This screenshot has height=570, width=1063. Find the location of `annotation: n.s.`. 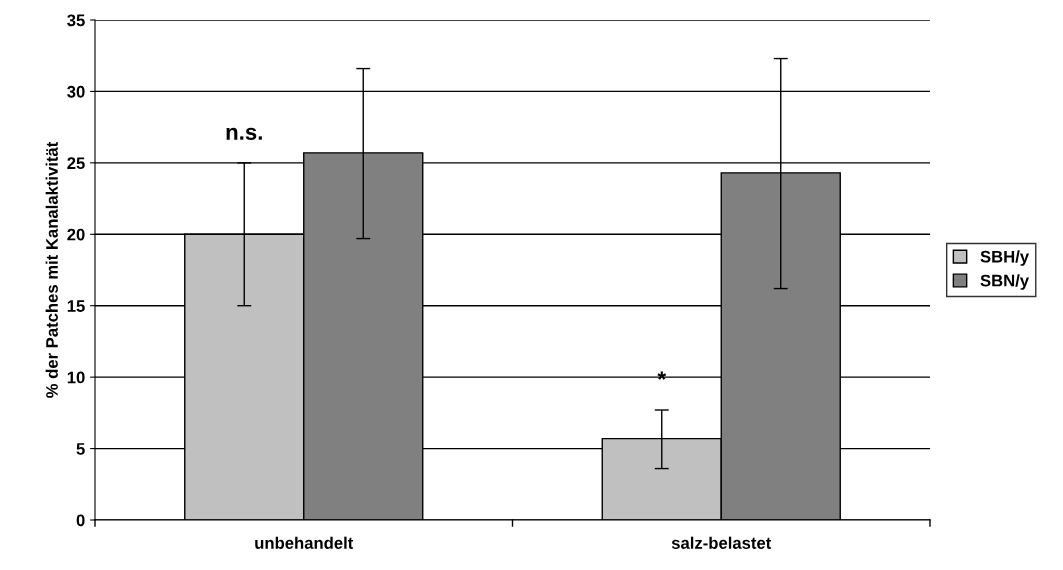

annotation: n.s. is located at coordinates (244, 133).